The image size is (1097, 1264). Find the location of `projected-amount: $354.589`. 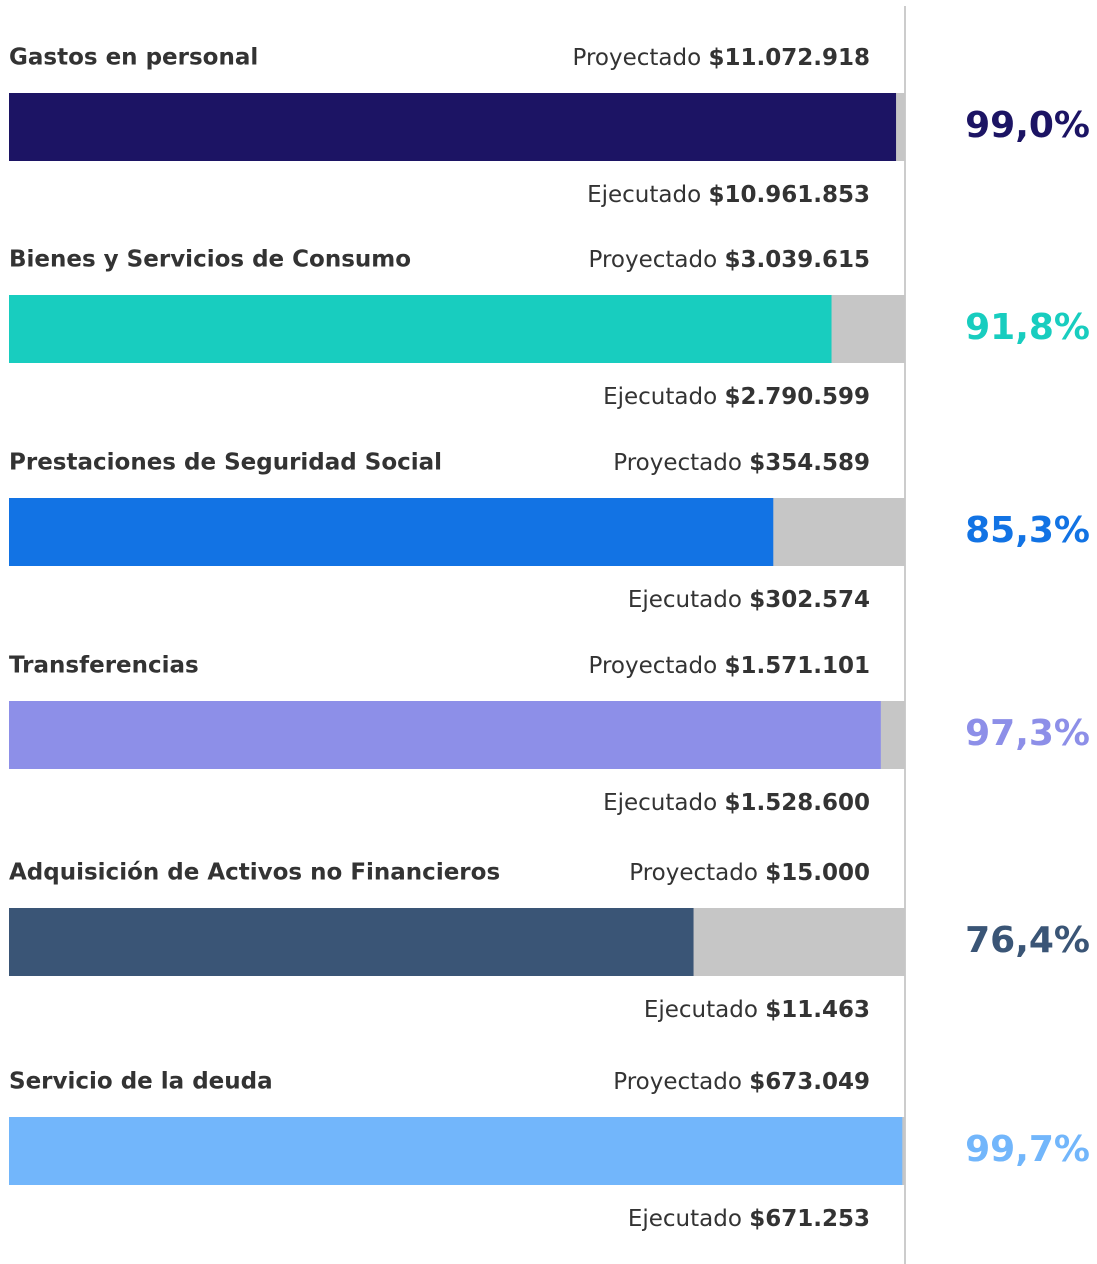

projected-amount: $354.589 is located at coordinates (809, 463).